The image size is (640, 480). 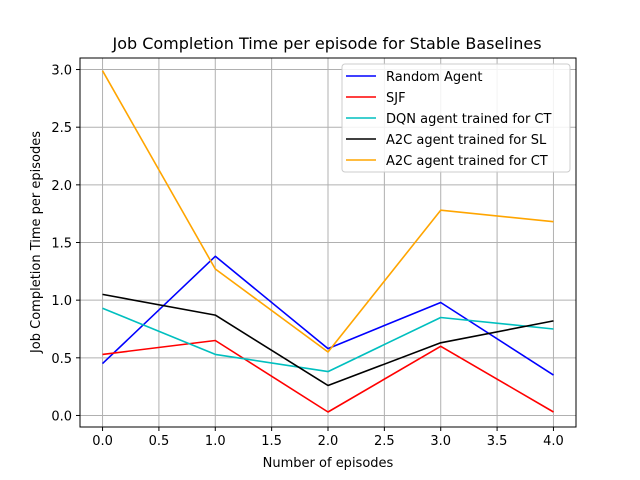 I want to click on x-tick-label: 3.5, so click(x=497, y=441).